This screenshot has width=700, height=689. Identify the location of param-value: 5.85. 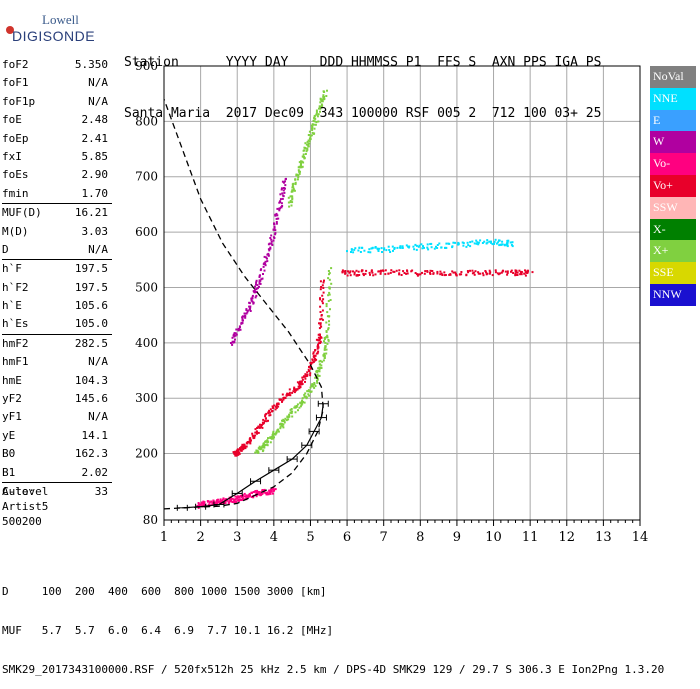
(95, 156).